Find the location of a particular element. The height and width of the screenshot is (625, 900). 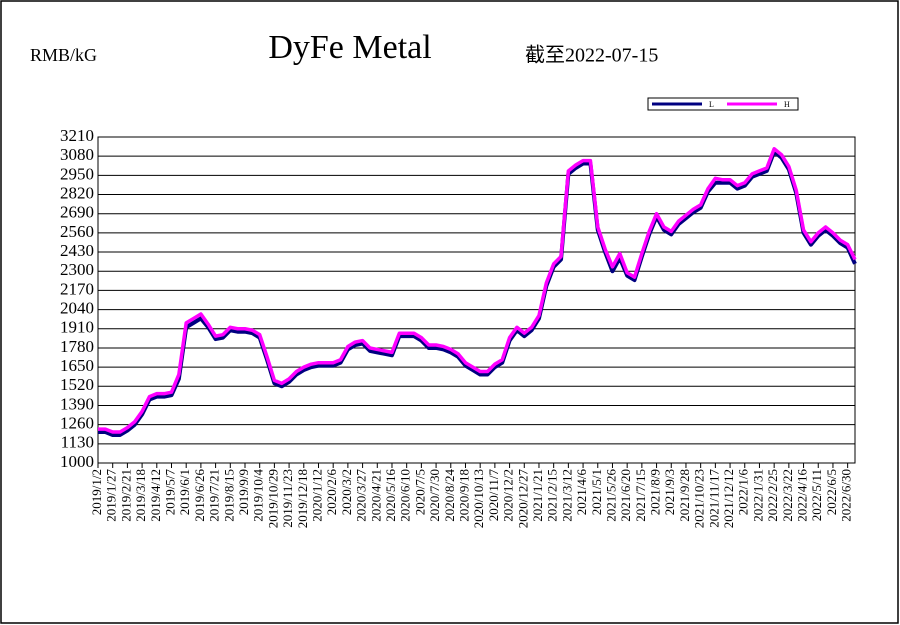

y-tick-label: 2040 is located at coordinates (77, 307).